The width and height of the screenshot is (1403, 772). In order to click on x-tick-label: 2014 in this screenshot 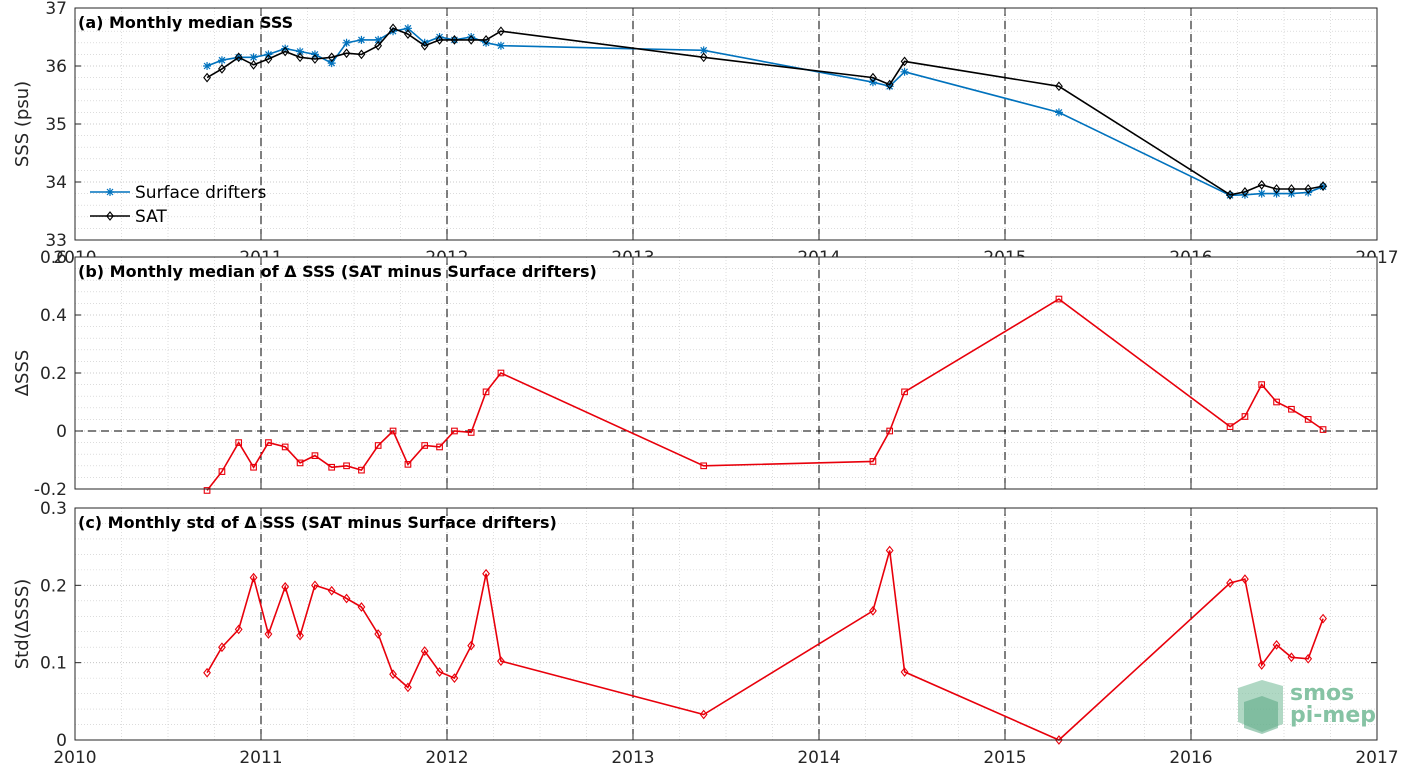, I will do `click(818, 758)`.